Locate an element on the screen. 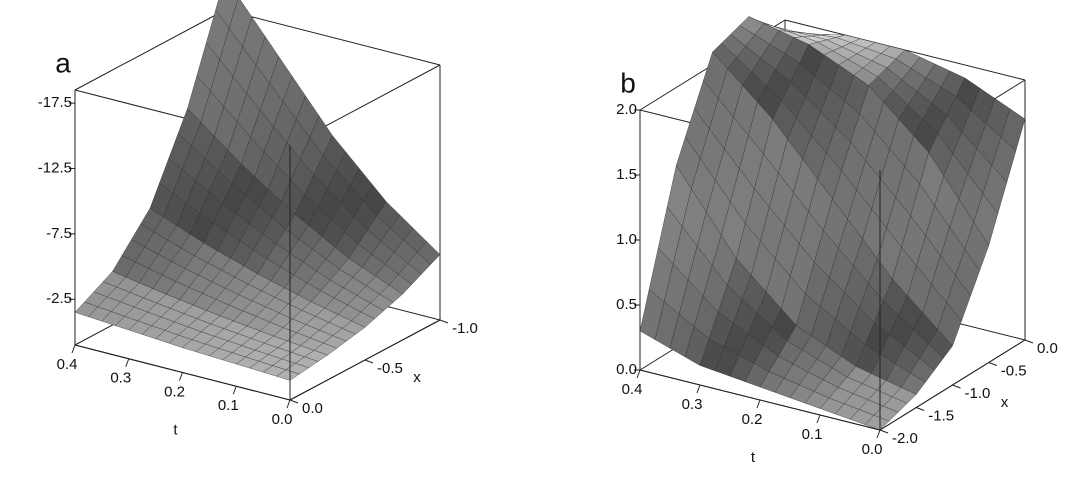 The height and width of the screenshot is (477, 1085). z-tick-label: 1.5 is located at coordinates (626, 174).